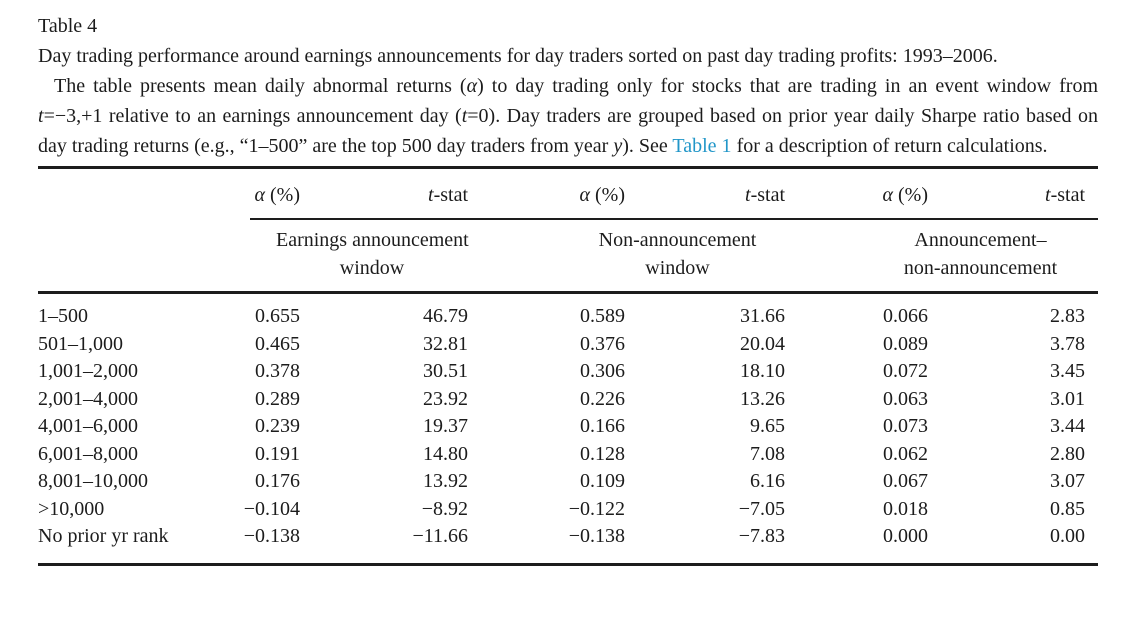 The height and width of the screenshot is (621, 1141). Describe the element at coordinates (372, 254) in the screenshot. I see `group-header-earnings-announcement-window: Earnings announcement window` at that location.